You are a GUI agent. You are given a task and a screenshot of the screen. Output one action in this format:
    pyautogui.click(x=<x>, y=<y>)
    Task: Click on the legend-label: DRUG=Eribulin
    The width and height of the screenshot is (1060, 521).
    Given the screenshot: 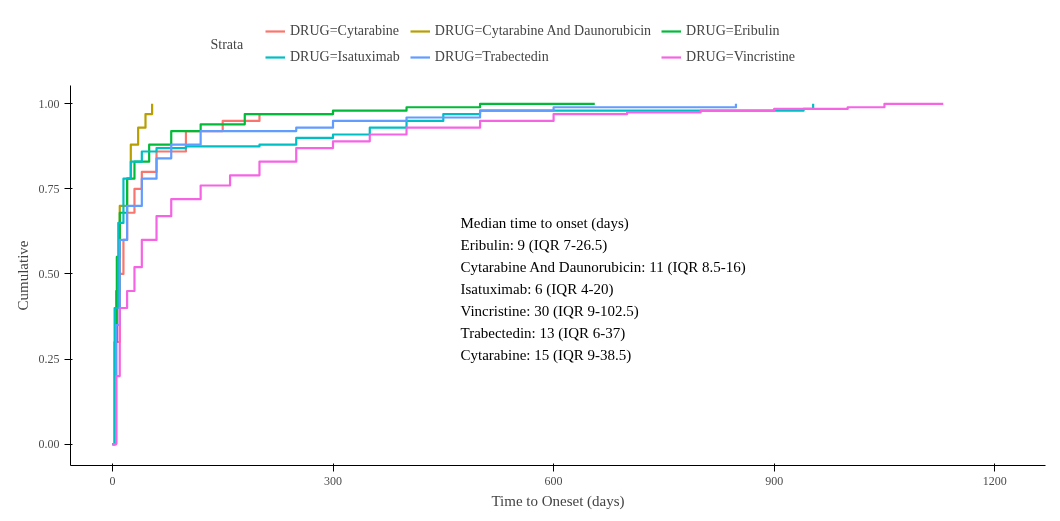 What is the action you would take?
    pyautogui.click(x=733, y=31)
    